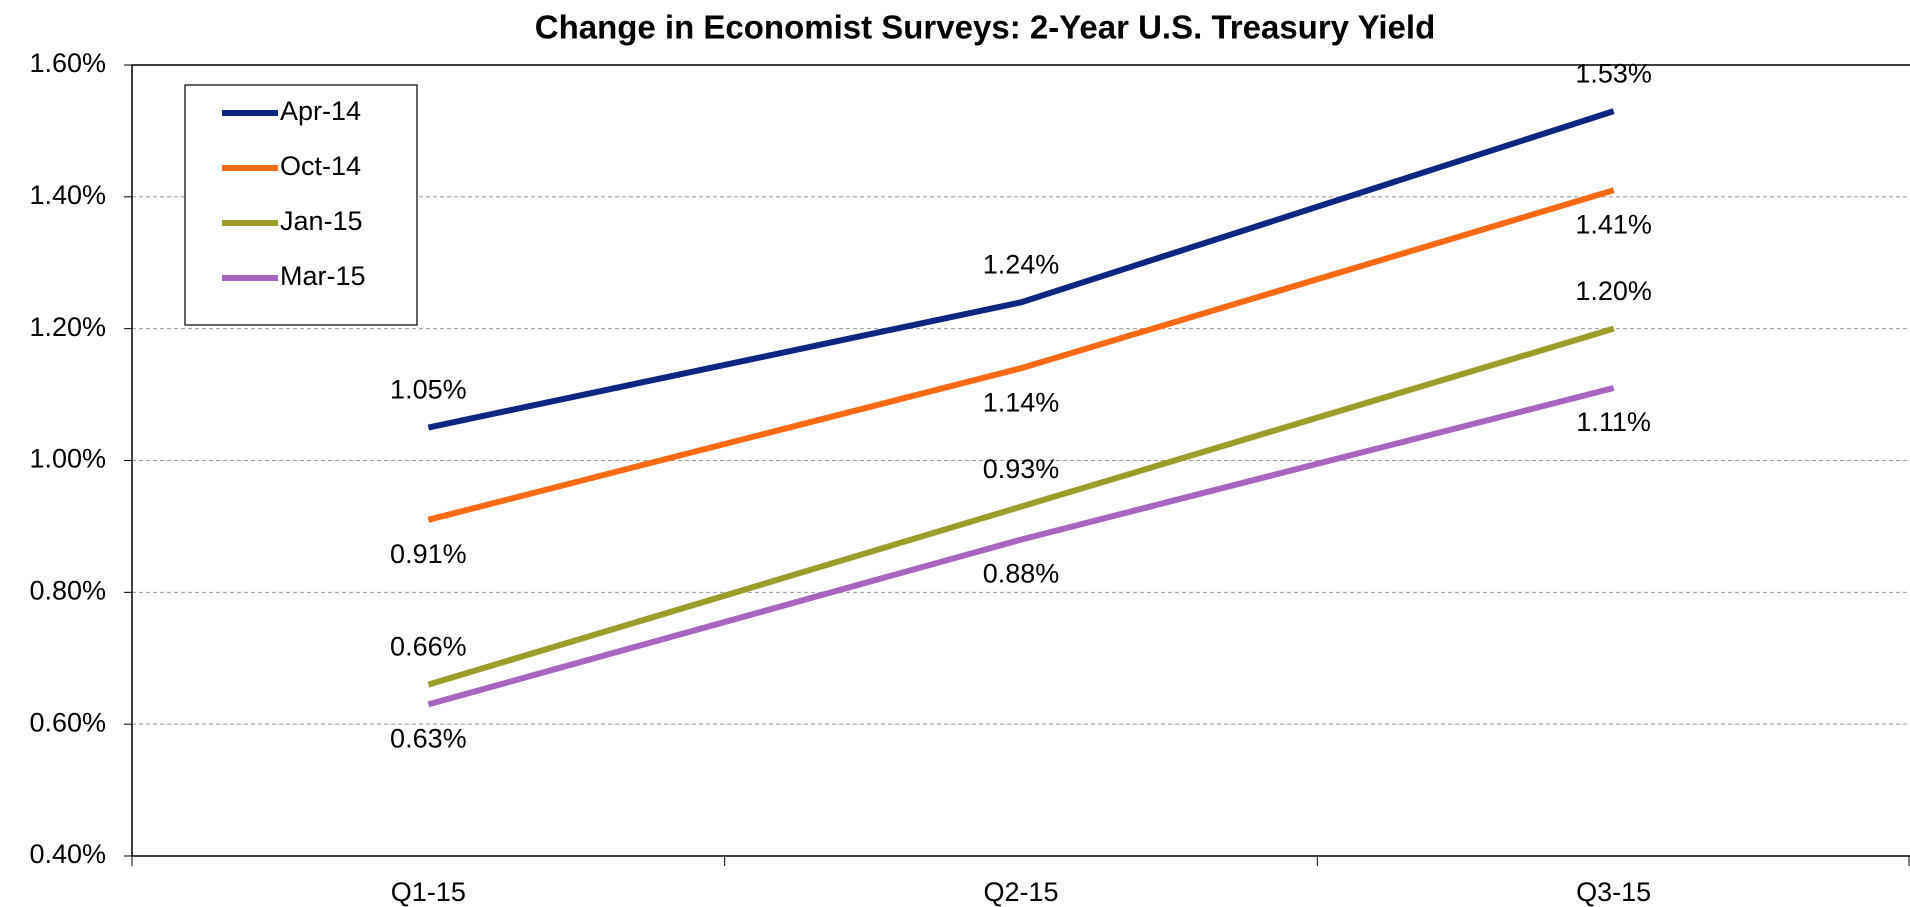 Image resolution: width=1910 pixels, height=907 pixels. What do you see at coordinates (1613, 291) in the screenshot?
I see `data-label: 1.20%` at bounding box center [1613, 291].